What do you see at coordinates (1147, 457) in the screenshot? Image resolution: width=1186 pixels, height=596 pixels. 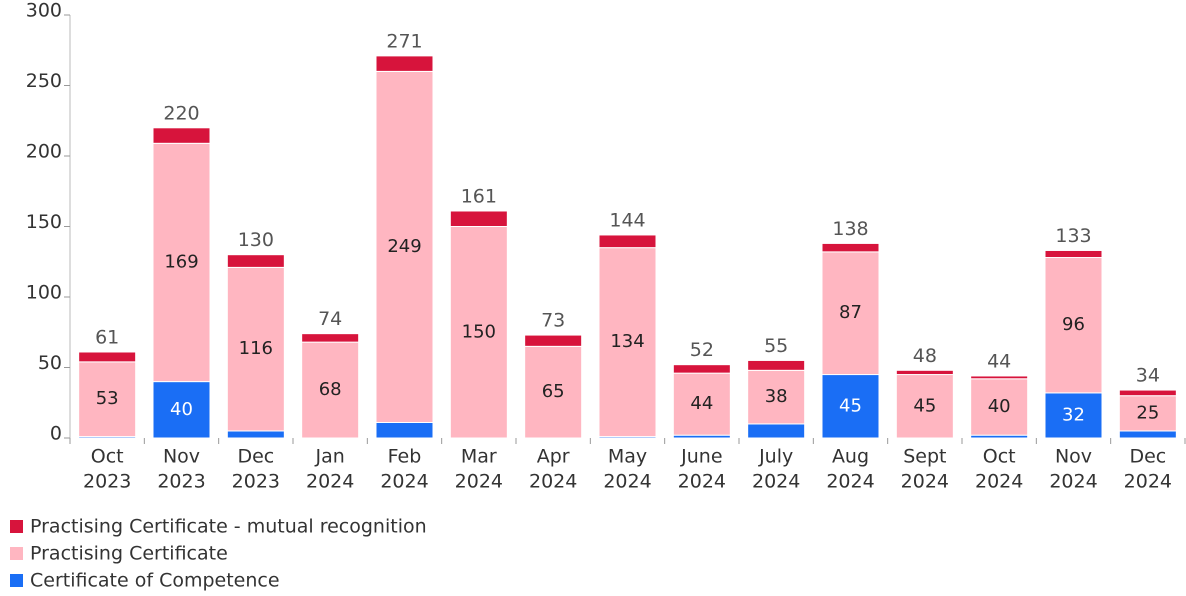 I see `x-tick-label: Dec` at bounding box center [1147, 457].